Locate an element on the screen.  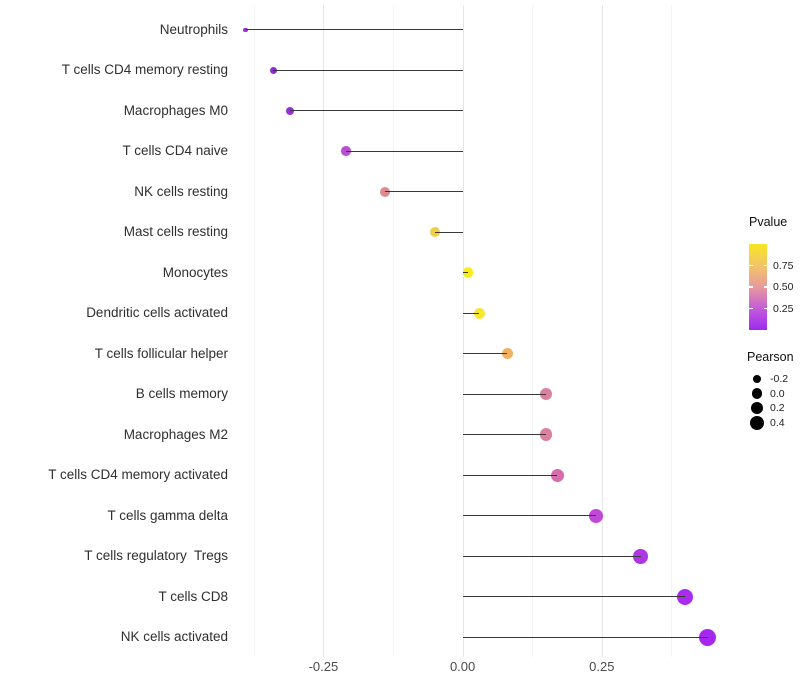
pvalue-gradient-bar is located at coordinates (758, 287).